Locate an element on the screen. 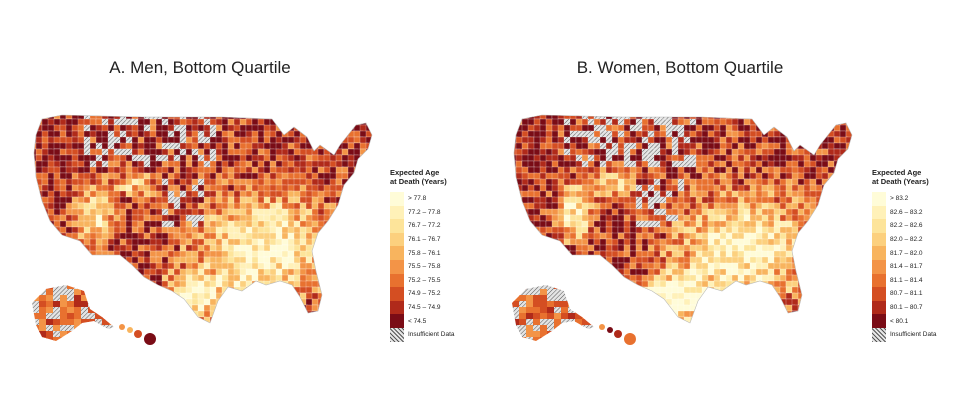 The image size is (960, 420). legend-item: 75.8 – 76.1 is located at coordinates (422, 253).